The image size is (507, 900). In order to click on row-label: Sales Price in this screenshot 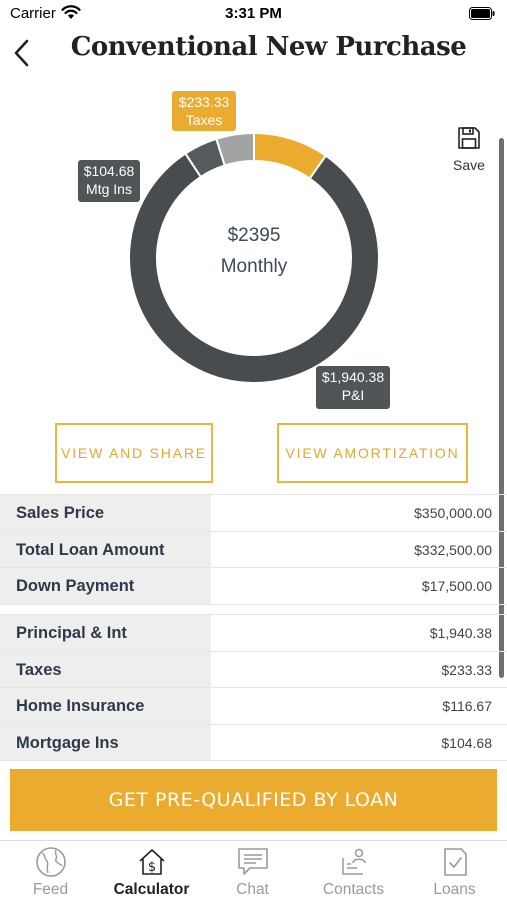, I will do `click(105, 513)`.